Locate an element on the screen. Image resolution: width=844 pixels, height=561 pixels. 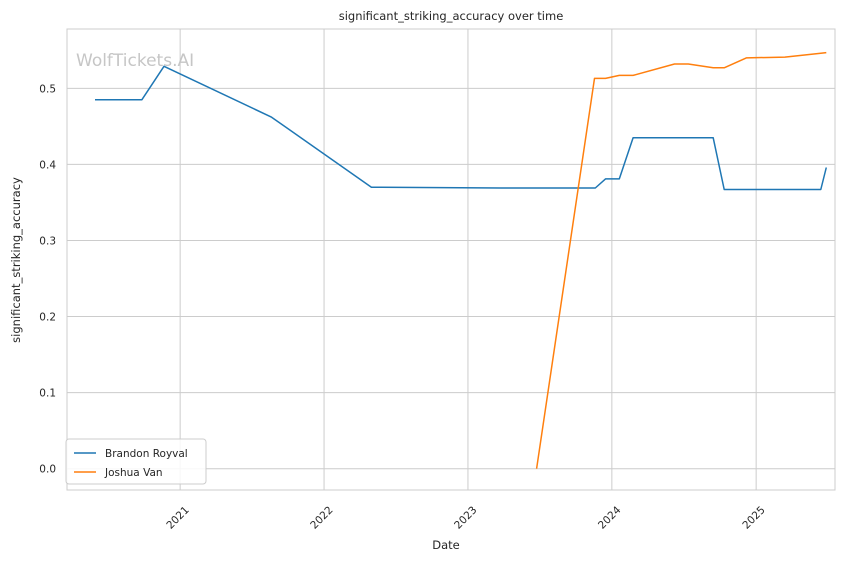
x-tick-label: 2023 is located at coordinates (465, 517).